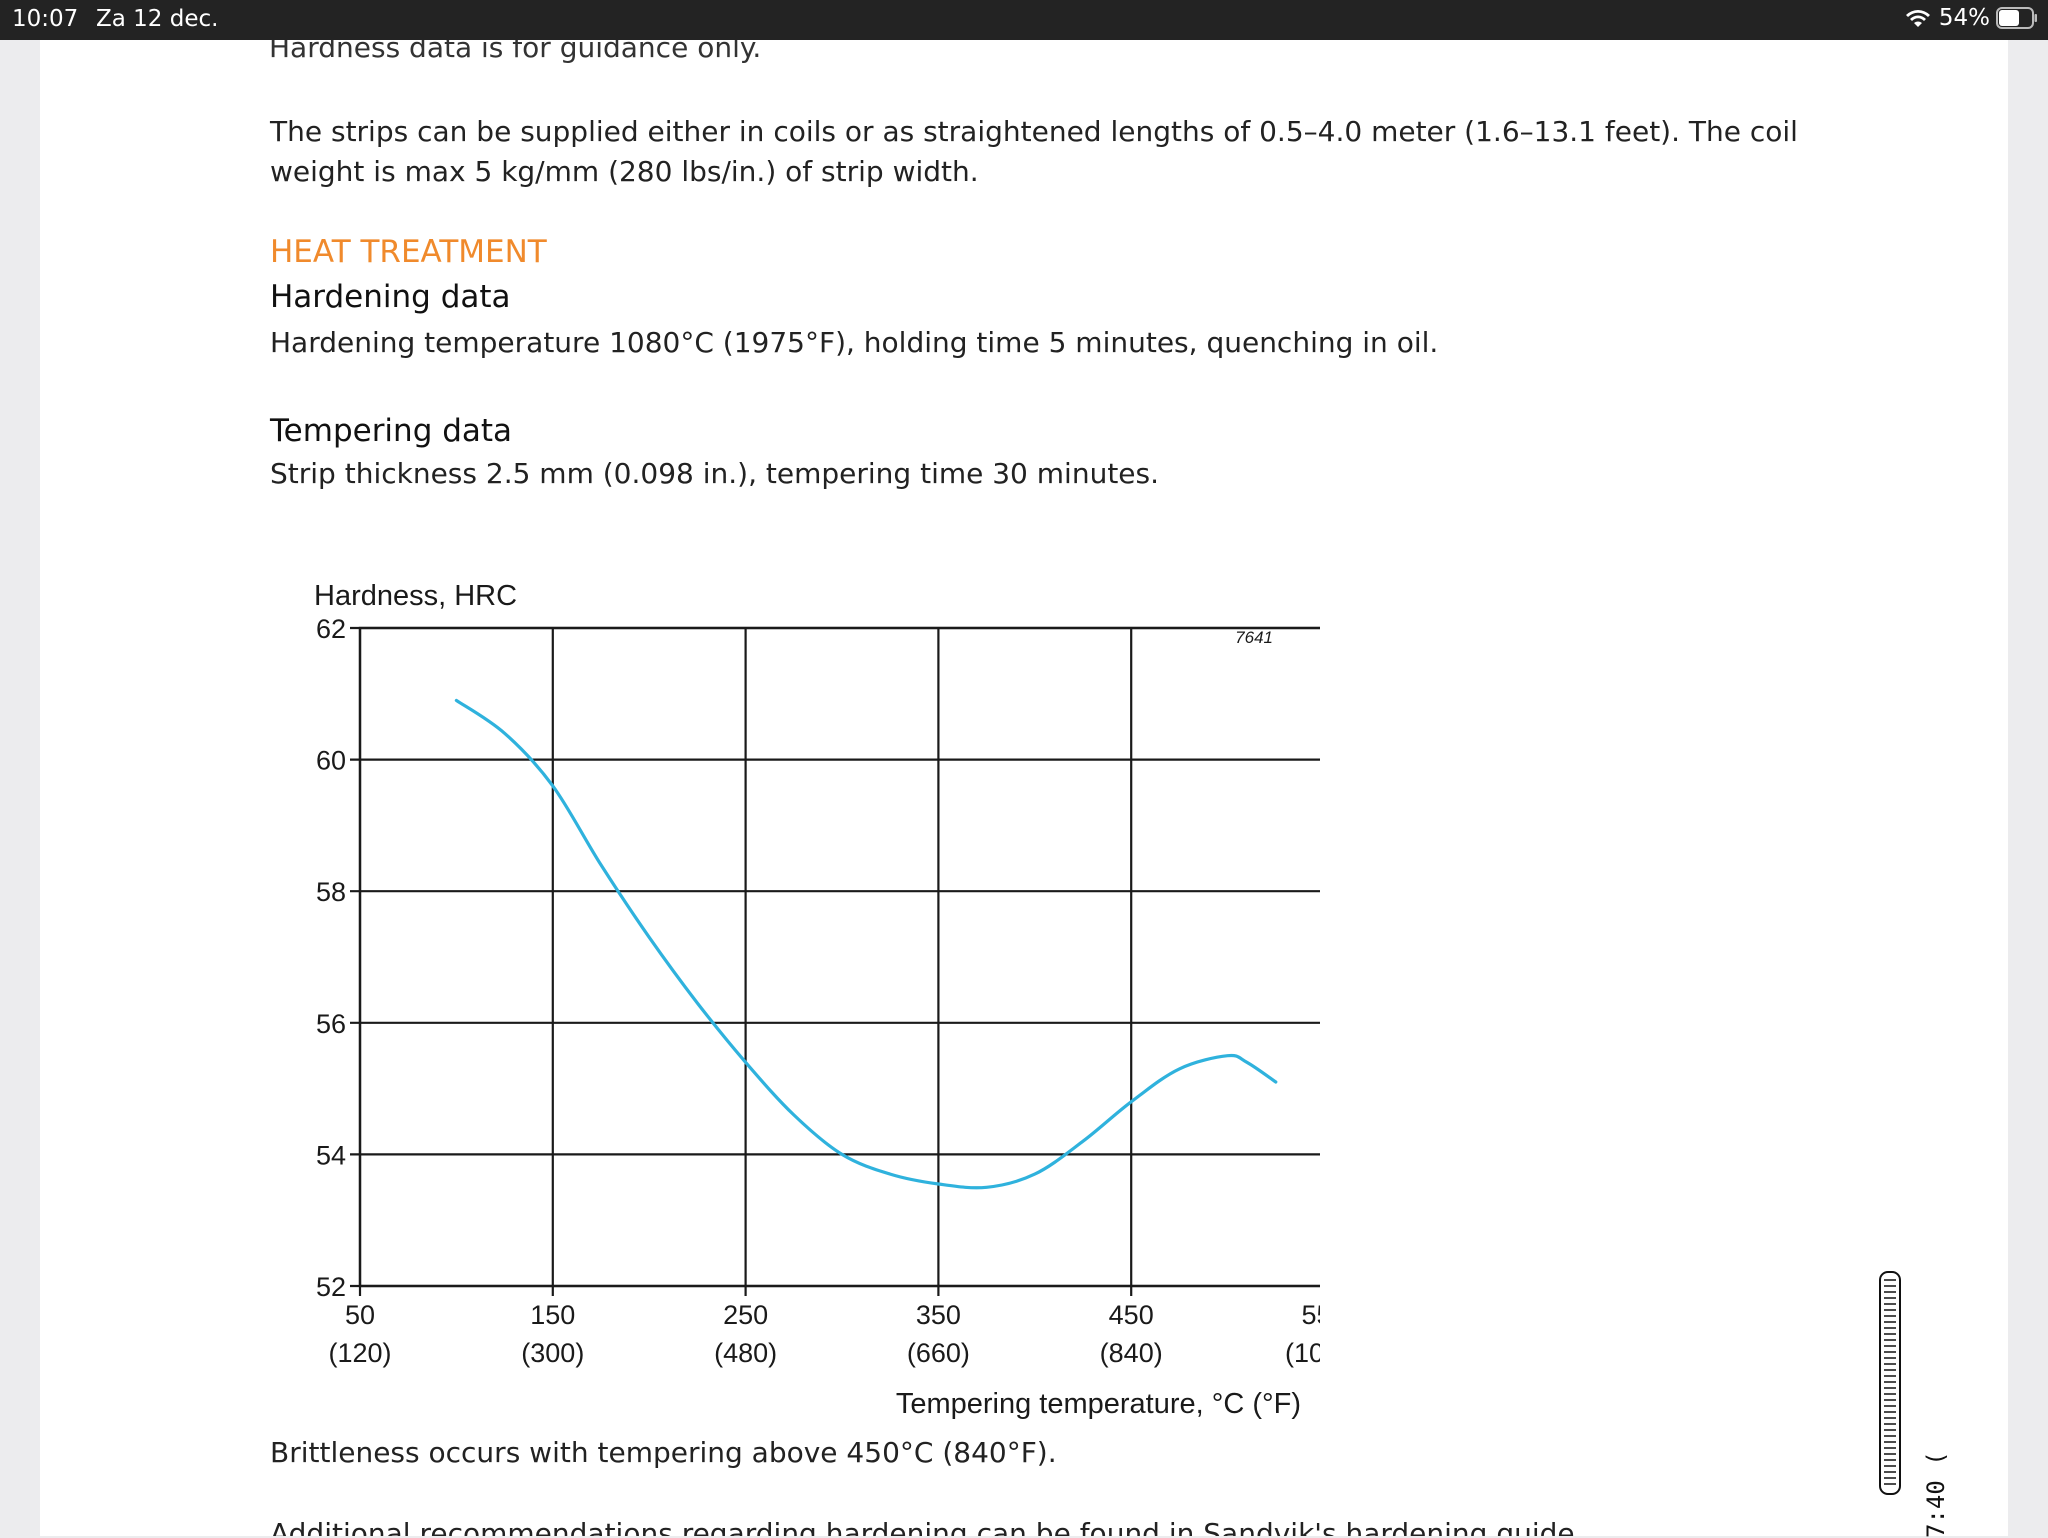 The width and height of the screenshot is (2048, 1538). Describe the element at coordinates (157, 19) in the screenshot. I see `status-date: Za 12 dec.` at that location.